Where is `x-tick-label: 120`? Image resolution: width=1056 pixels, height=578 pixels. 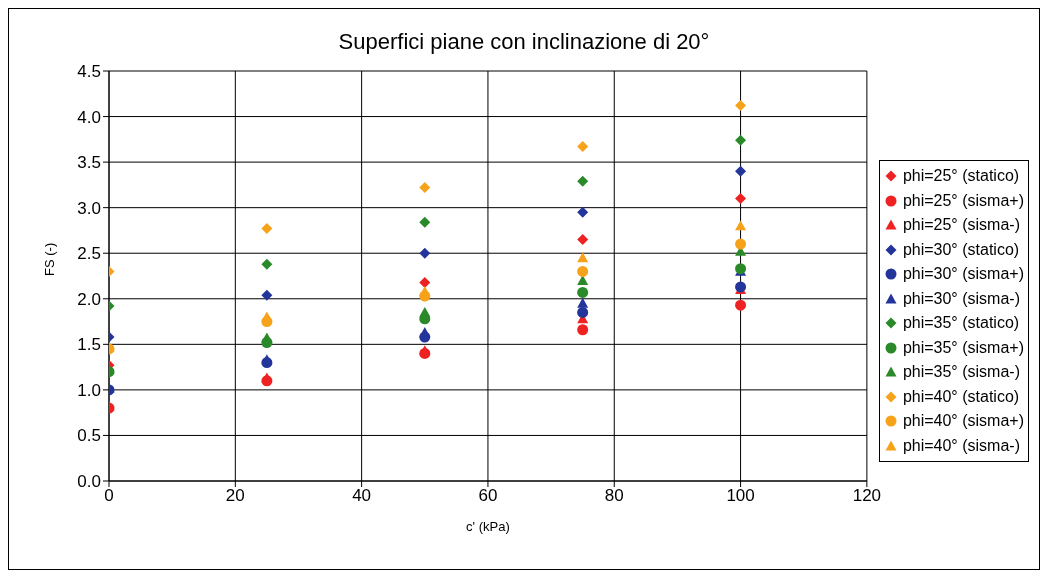 x-tick-label: 120 is located at coordinates (867, 496).